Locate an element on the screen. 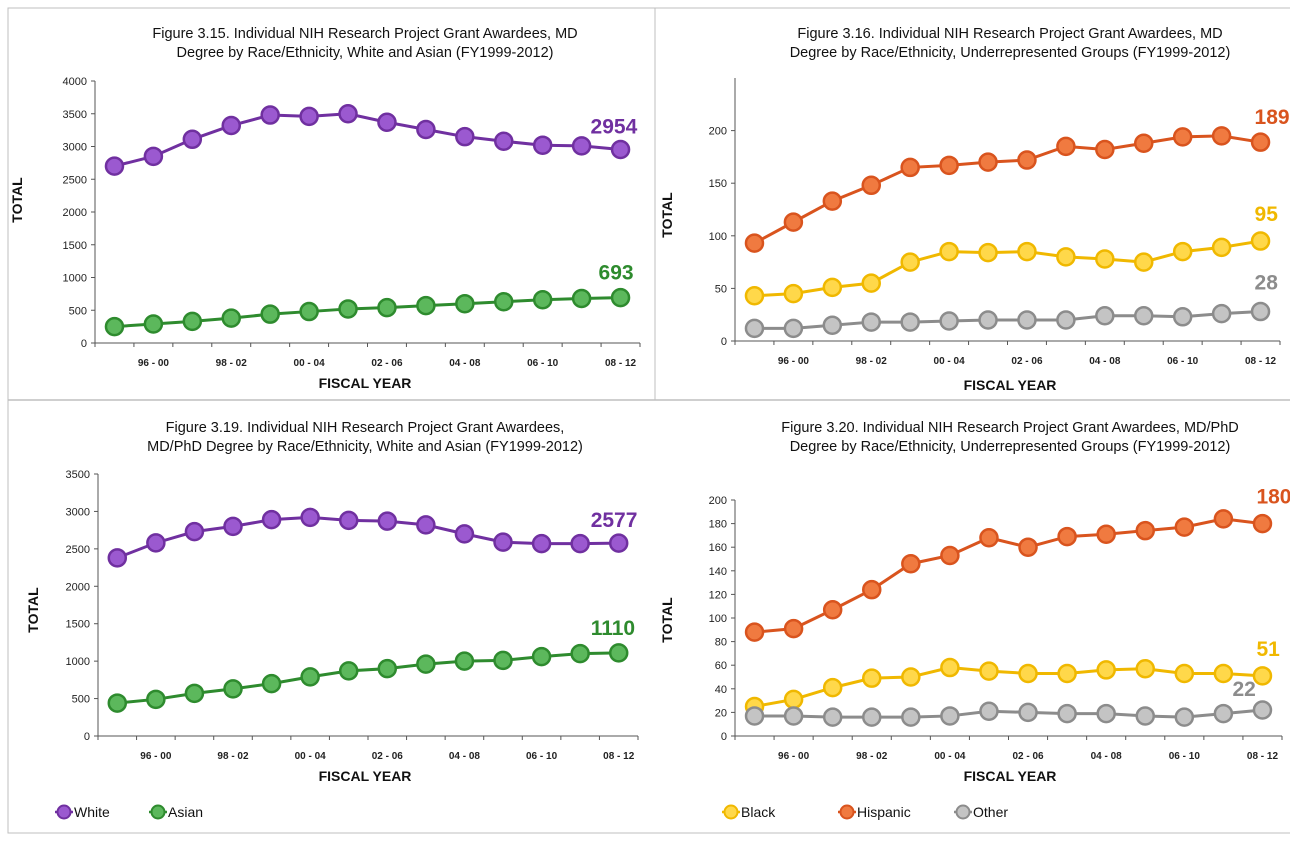  legend-left: White Asian is located at coordinates (129, 812).